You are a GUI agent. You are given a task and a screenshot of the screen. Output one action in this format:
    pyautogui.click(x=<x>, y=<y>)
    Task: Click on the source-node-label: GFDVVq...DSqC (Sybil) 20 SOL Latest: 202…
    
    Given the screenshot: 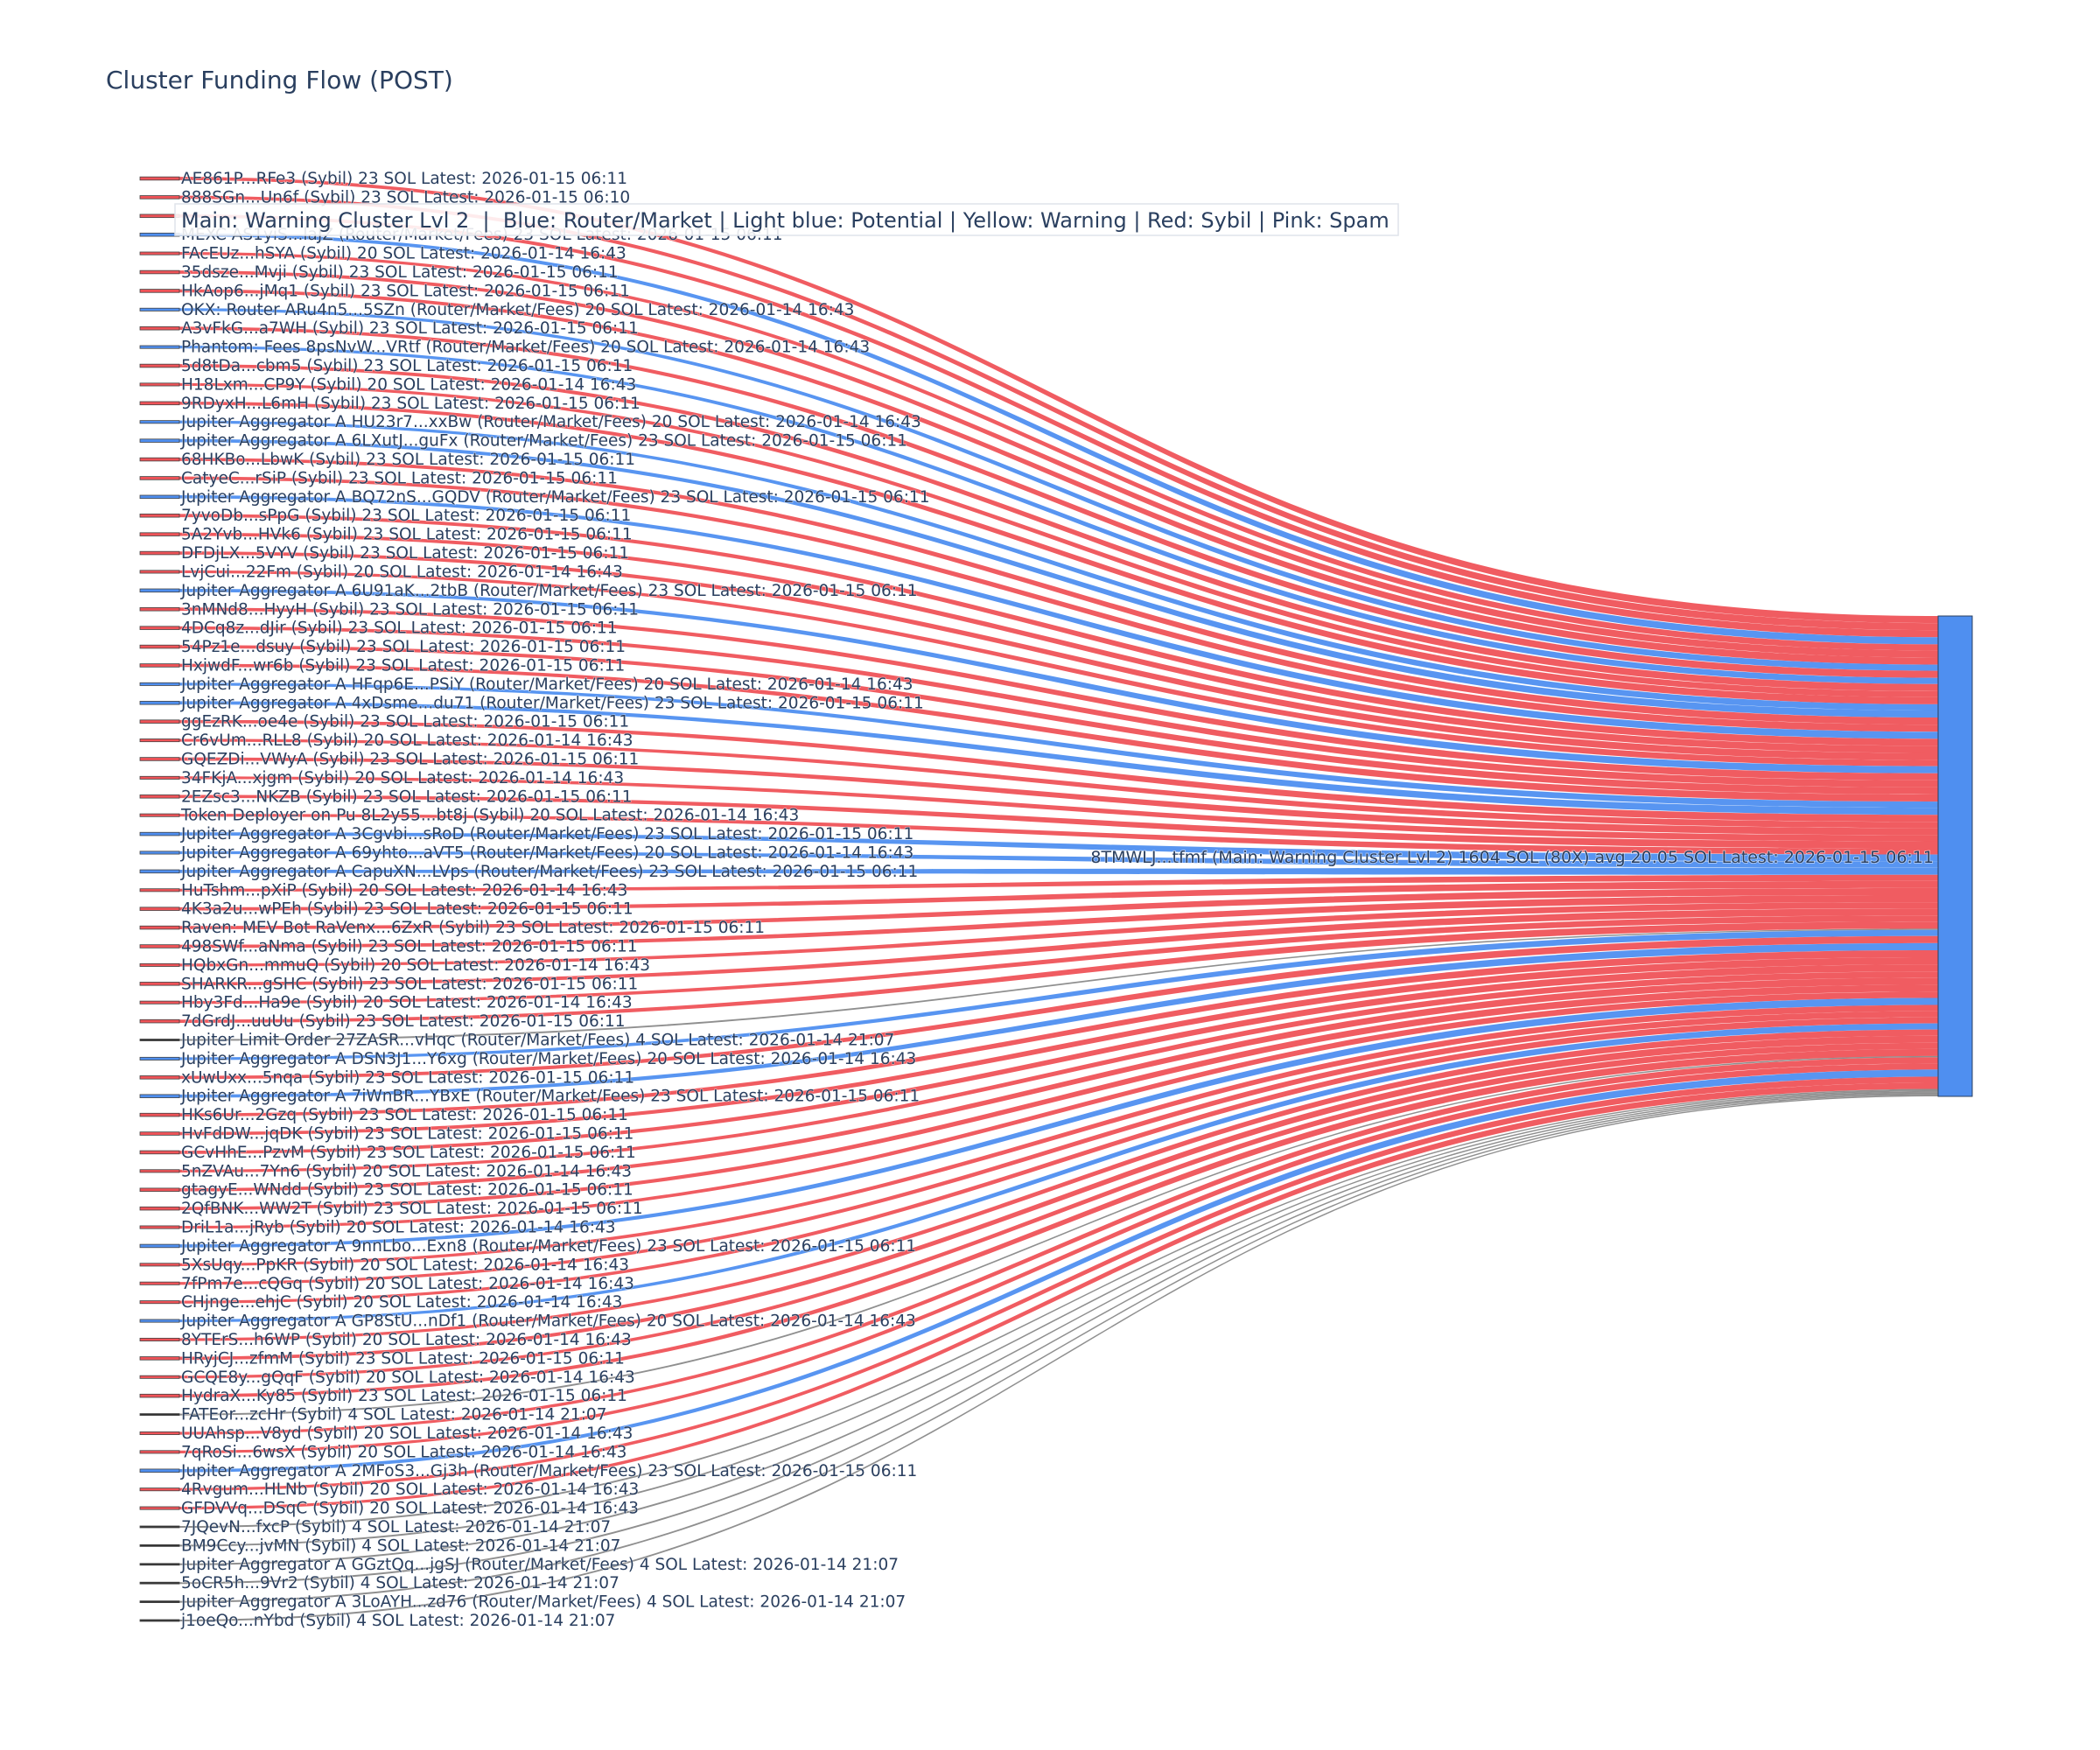 What is the action you would take?
    pyautogui.click(x=410, y=1509)
    